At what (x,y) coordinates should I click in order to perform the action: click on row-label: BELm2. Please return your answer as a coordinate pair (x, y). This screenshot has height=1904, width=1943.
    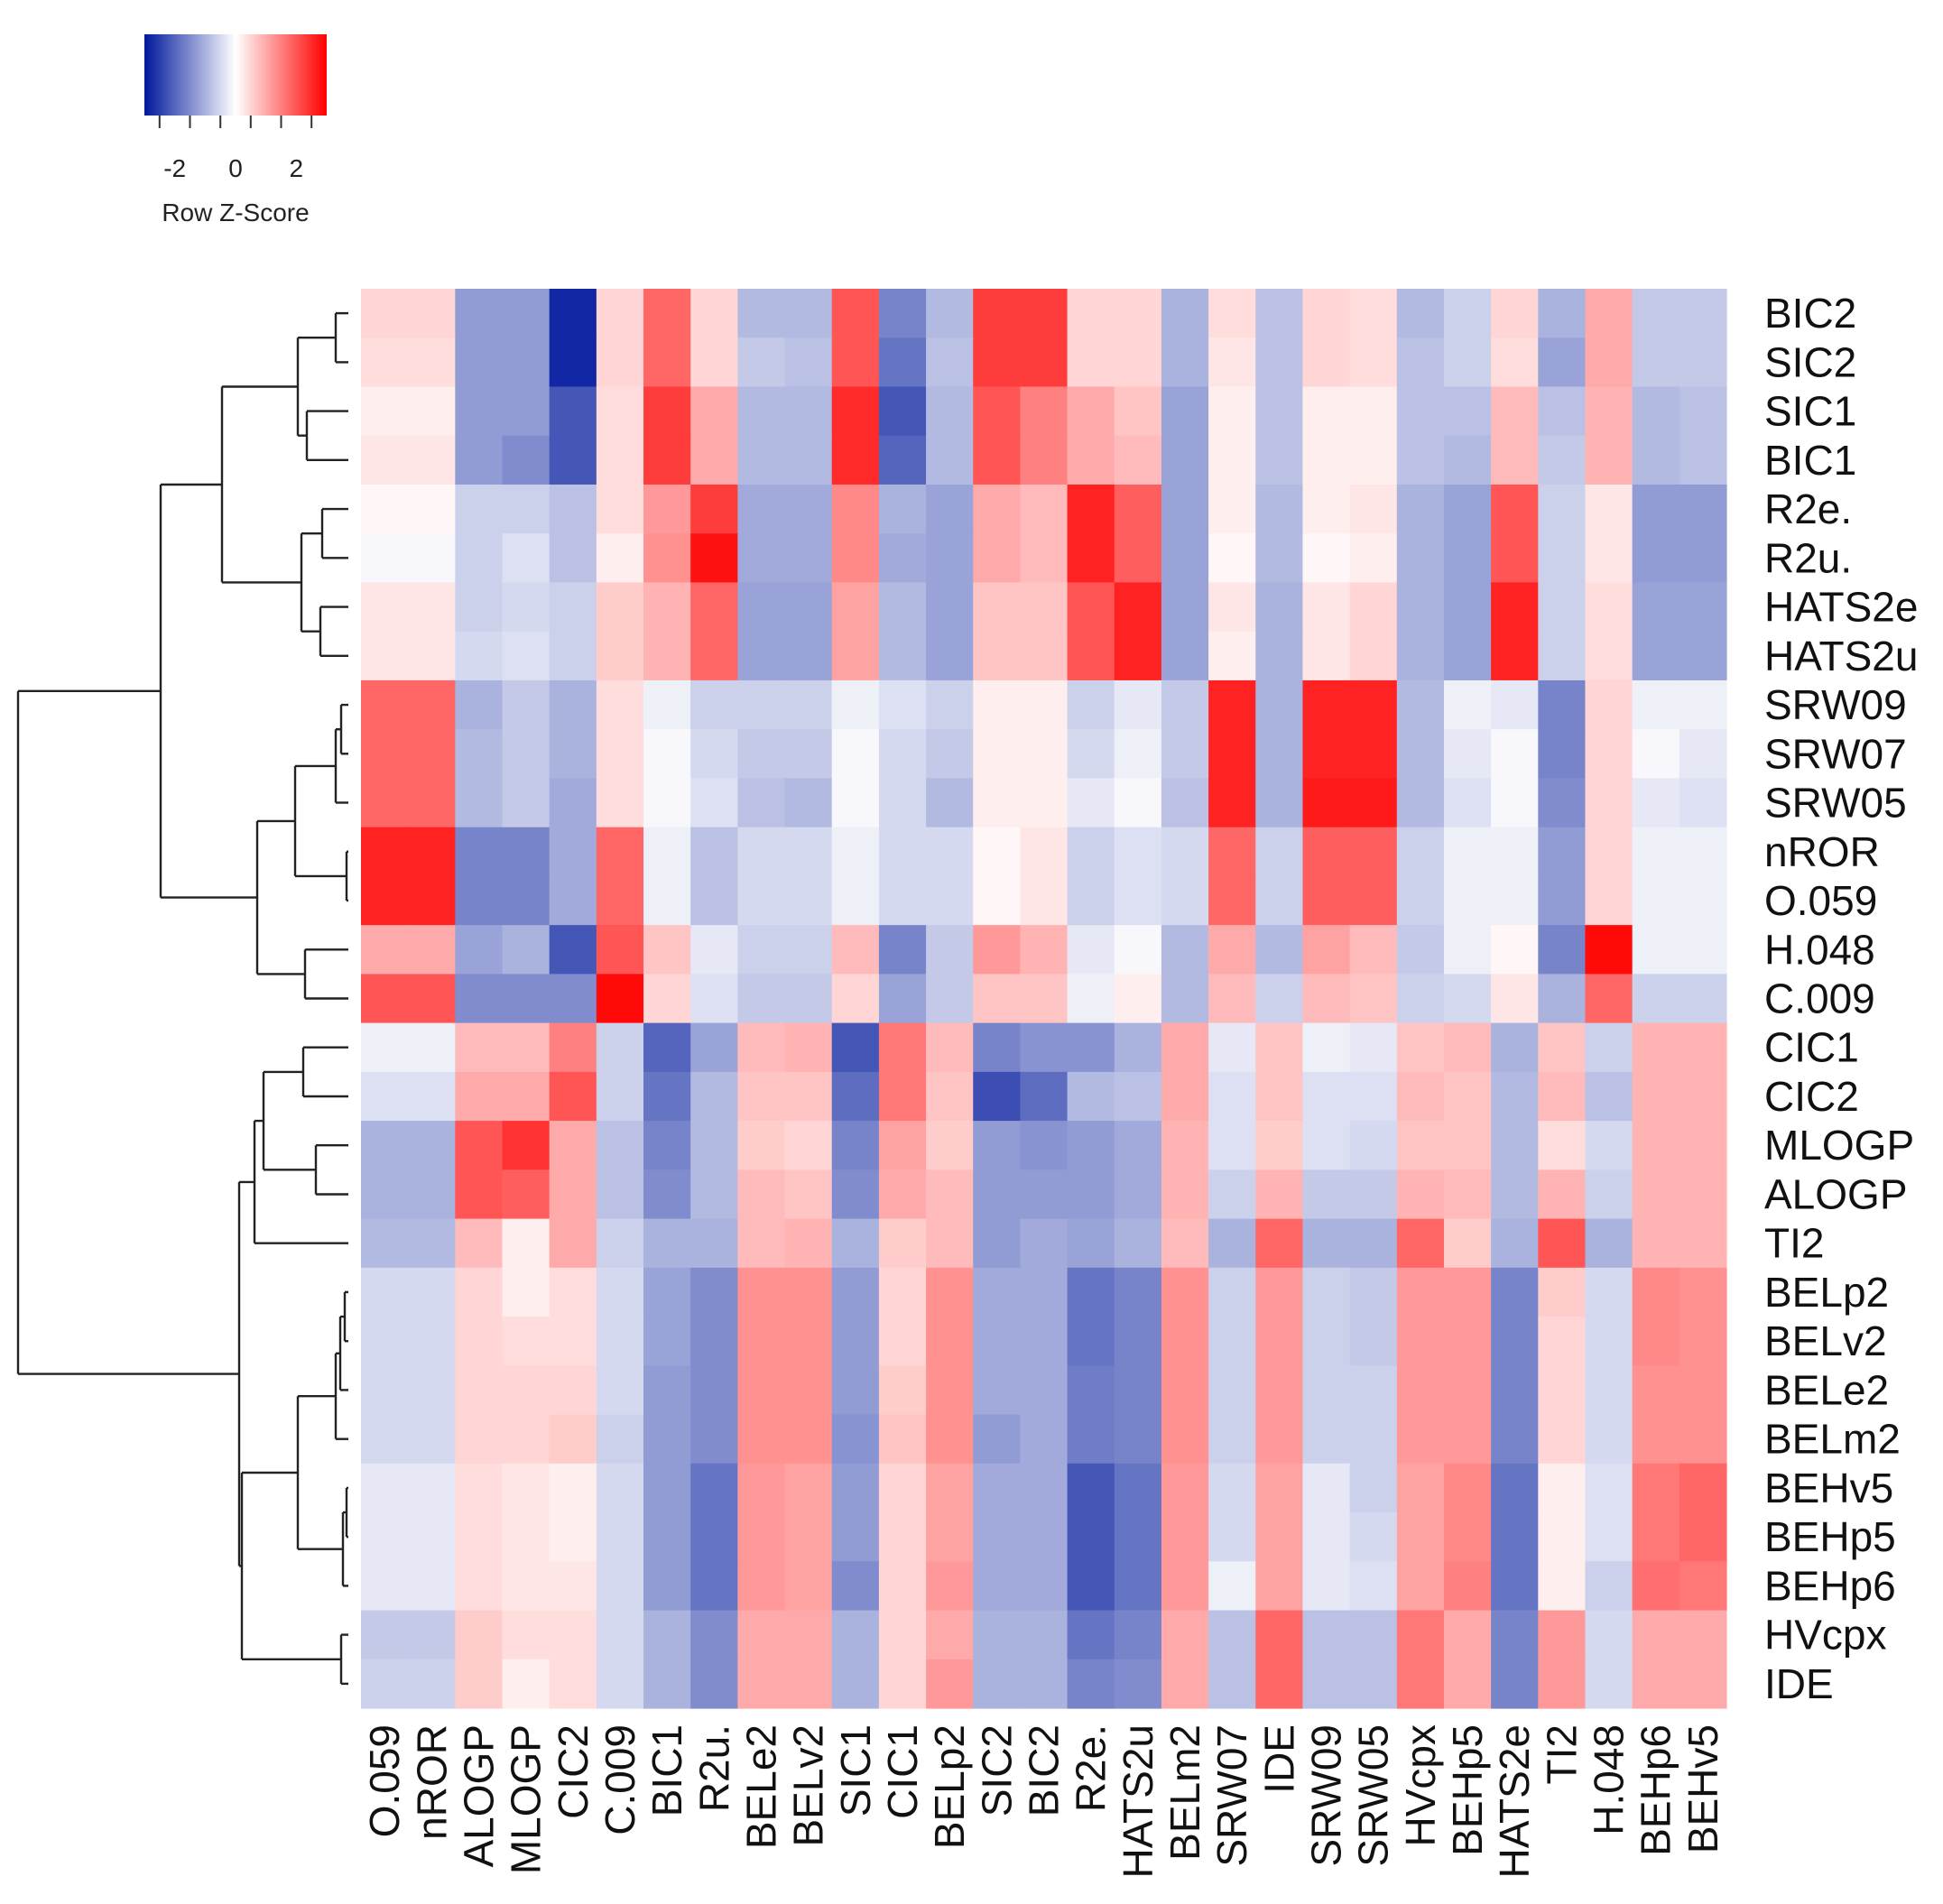
    Looking at the image, I should click on (1832, 1439).